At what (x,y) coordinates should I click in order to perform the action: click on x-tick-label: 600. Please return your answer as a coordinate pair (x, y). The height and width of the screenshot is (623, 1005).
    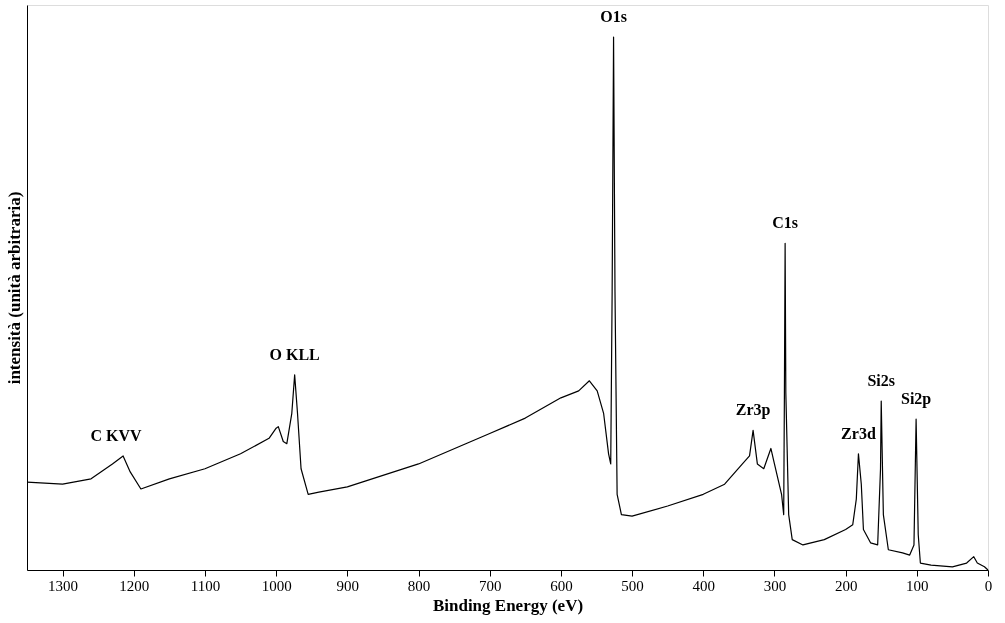
    Looking at the image, I should click on (561, 585).